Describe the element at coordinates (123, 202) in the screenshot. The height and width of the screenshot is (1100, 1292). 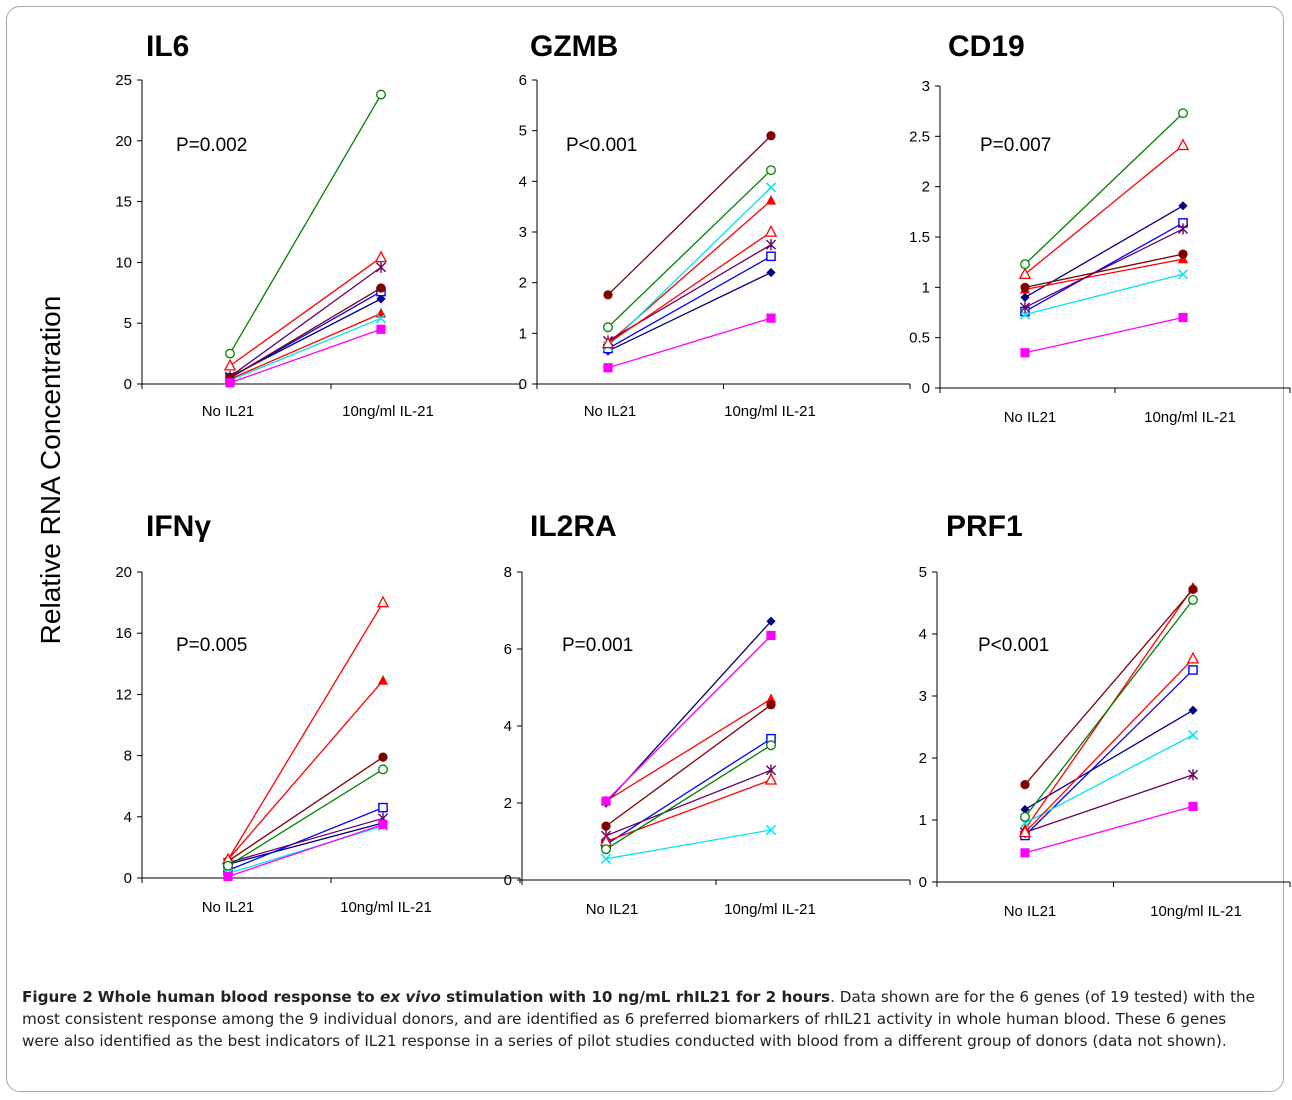
I see `y-tick-label: 15` at that location.